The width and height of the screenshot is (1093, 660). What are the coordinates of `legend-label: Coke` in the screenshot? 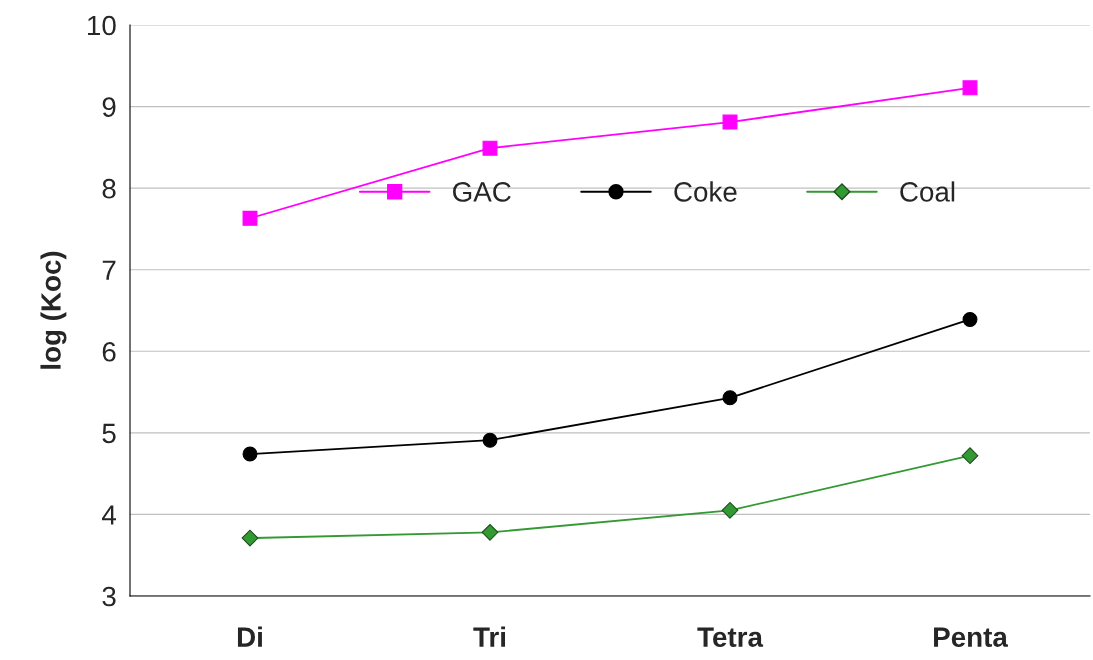 It's located at (705, 191).